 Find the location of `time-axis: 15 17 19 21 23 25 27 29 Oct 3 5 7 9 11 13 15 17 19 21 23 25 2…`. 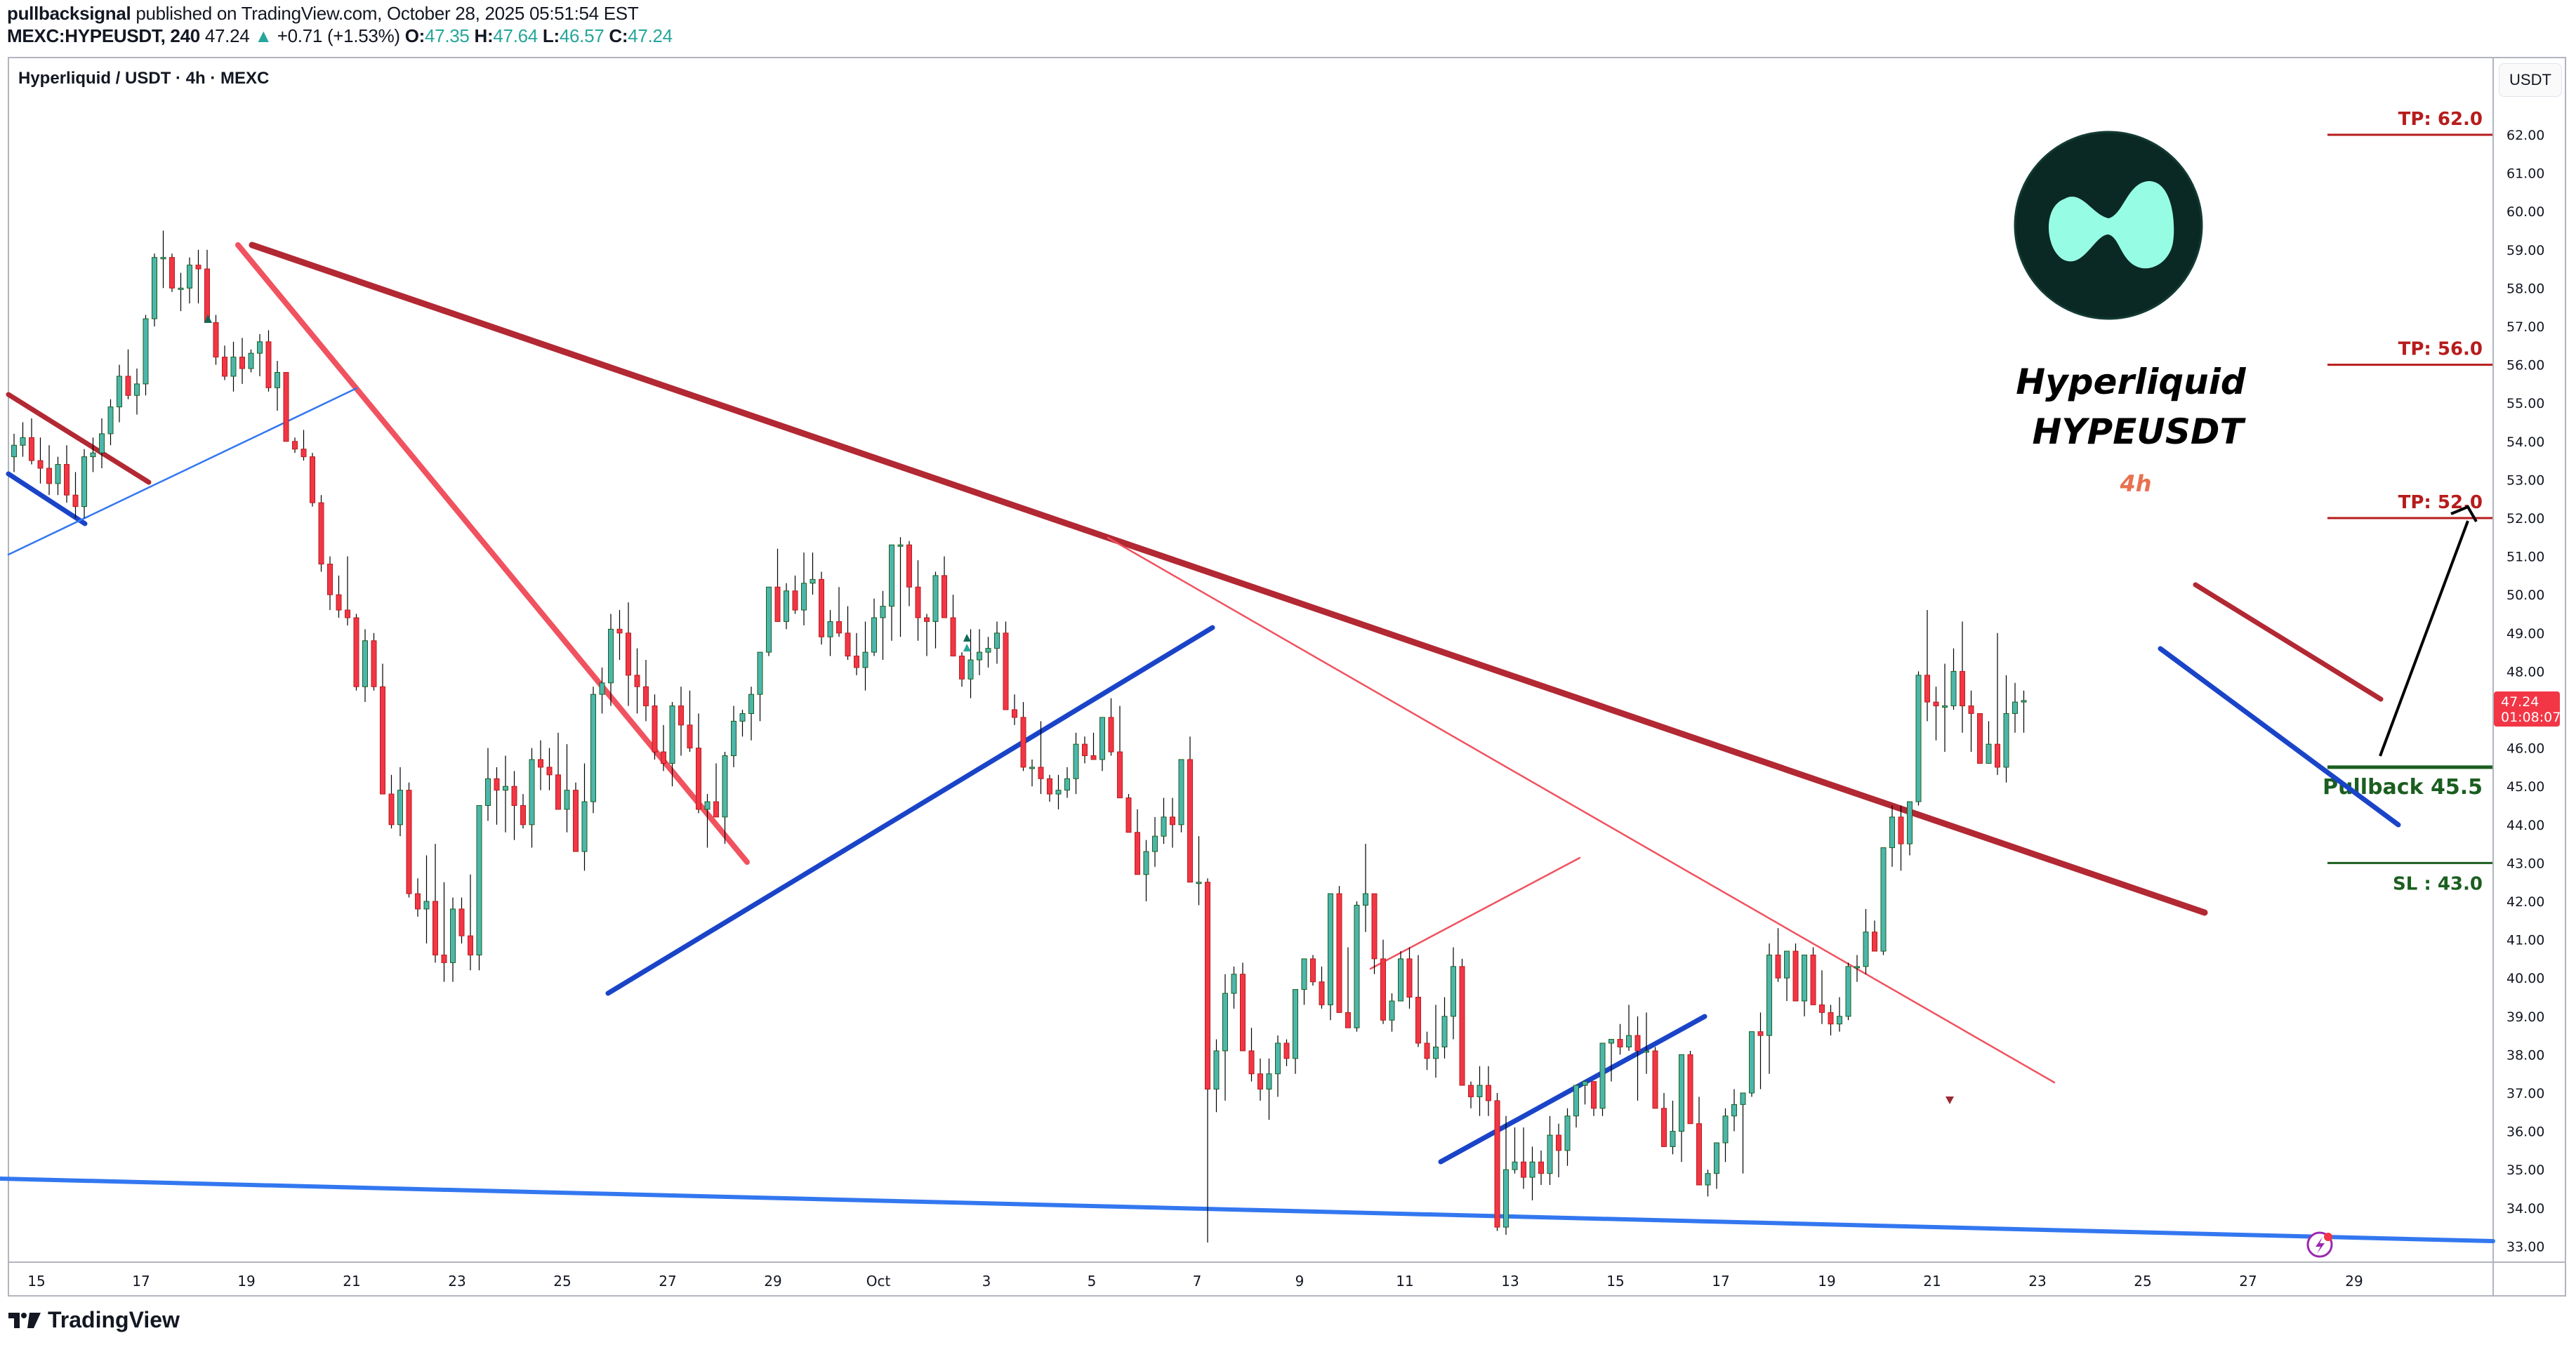

time-axis: 15 17 19 21 23 25 27 29 Oct 3 5 7 9 11 13 15 17 19 21 23 25 2… is located at coordinates (1195, 1281).